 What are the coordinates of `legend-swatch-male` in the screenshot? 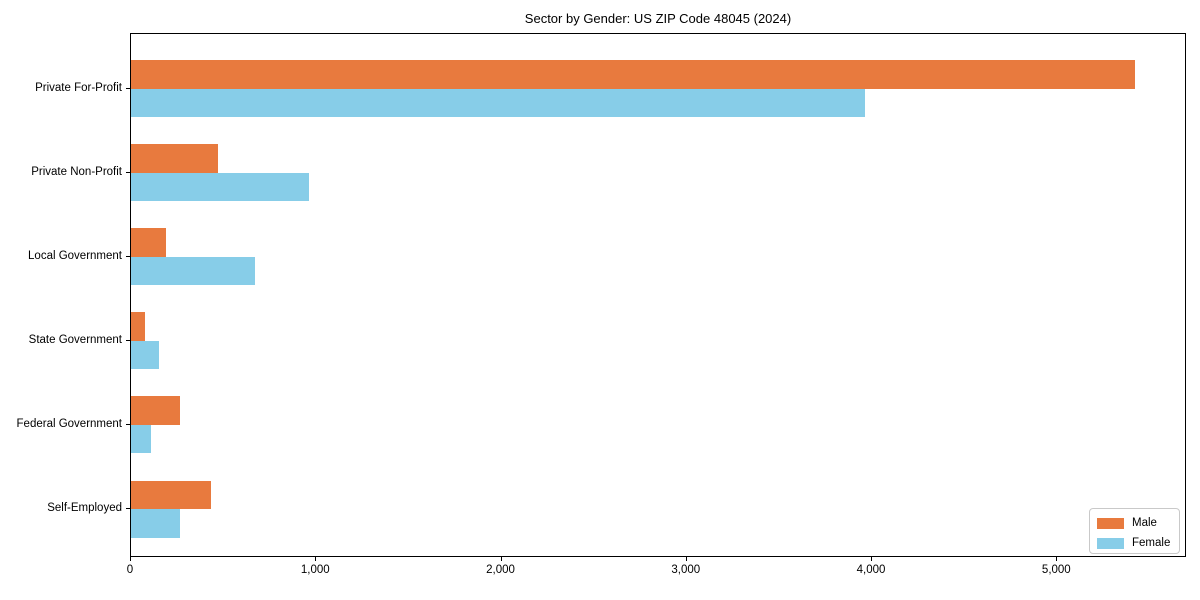 It's located at (1110, 523).